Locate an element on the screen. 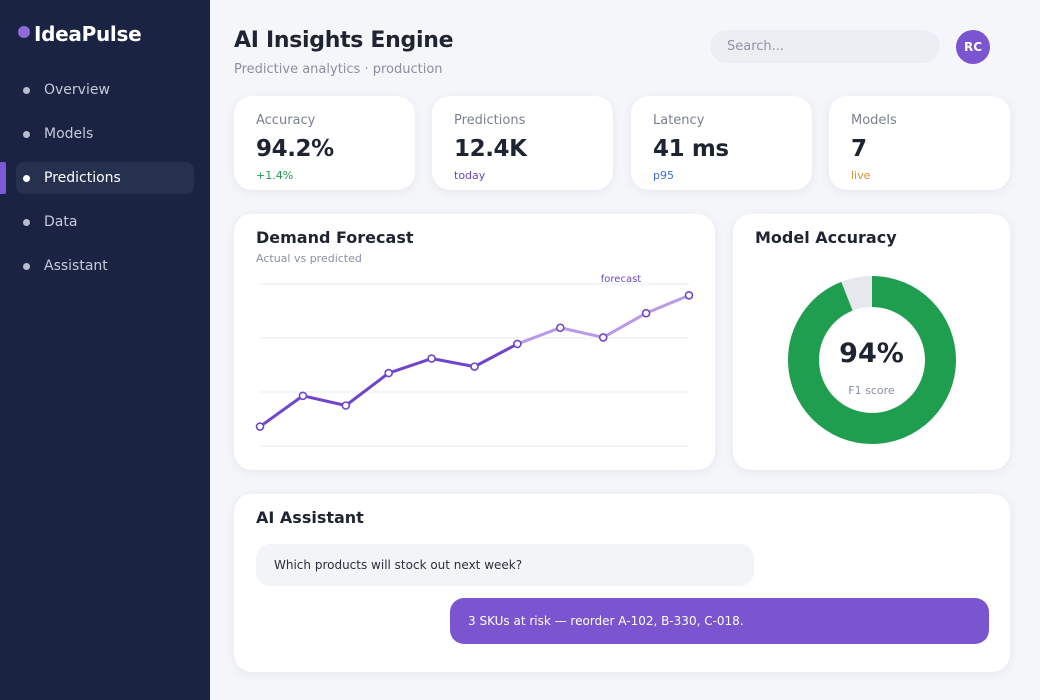 The image size is (1040, 700). brand-logo: IdeaPulse is located at coordinates (80, 34).